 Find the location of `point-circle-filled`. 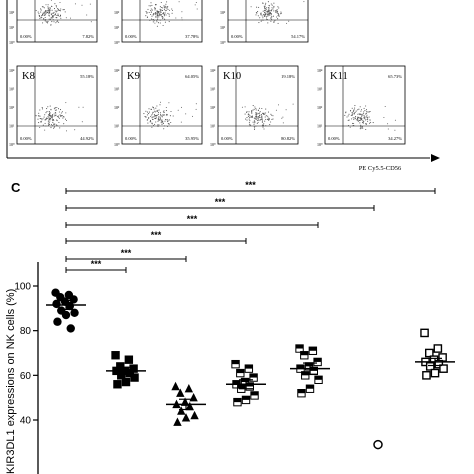

point-circle-filled is located at coordinates (73, 299).